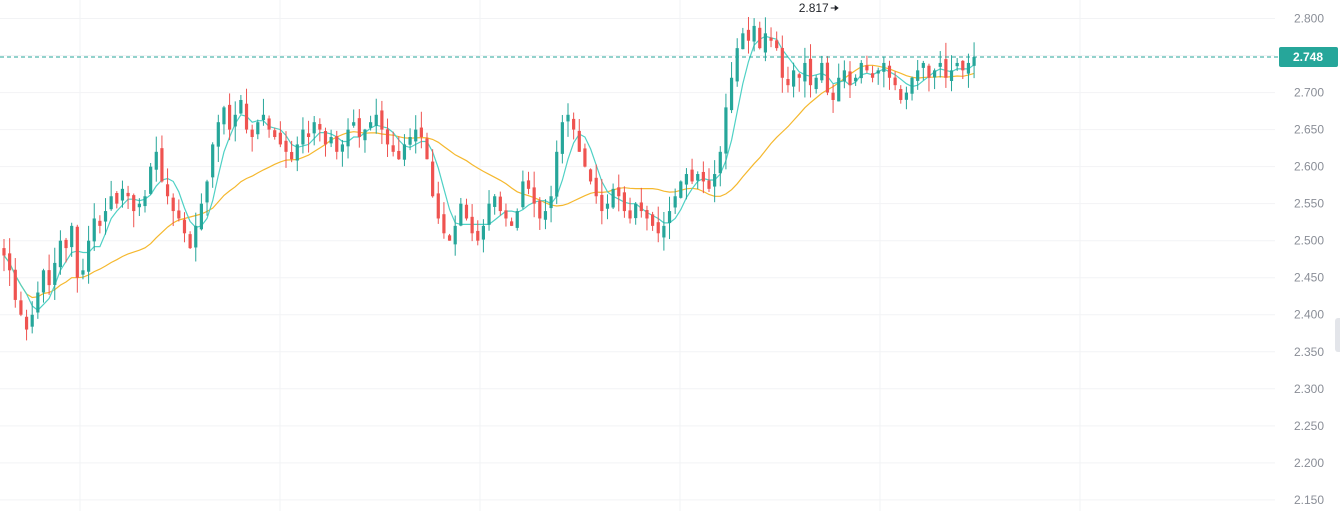  Describe the element at coordinates (1309, 389) in the screenshot. I see `y-tick-label: 2.300` at that location.